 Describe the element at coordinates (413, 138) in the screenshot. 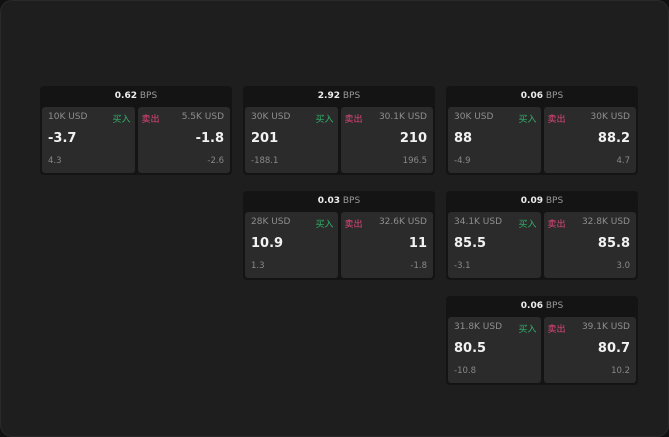

I see `ask-price: 210` at that location.